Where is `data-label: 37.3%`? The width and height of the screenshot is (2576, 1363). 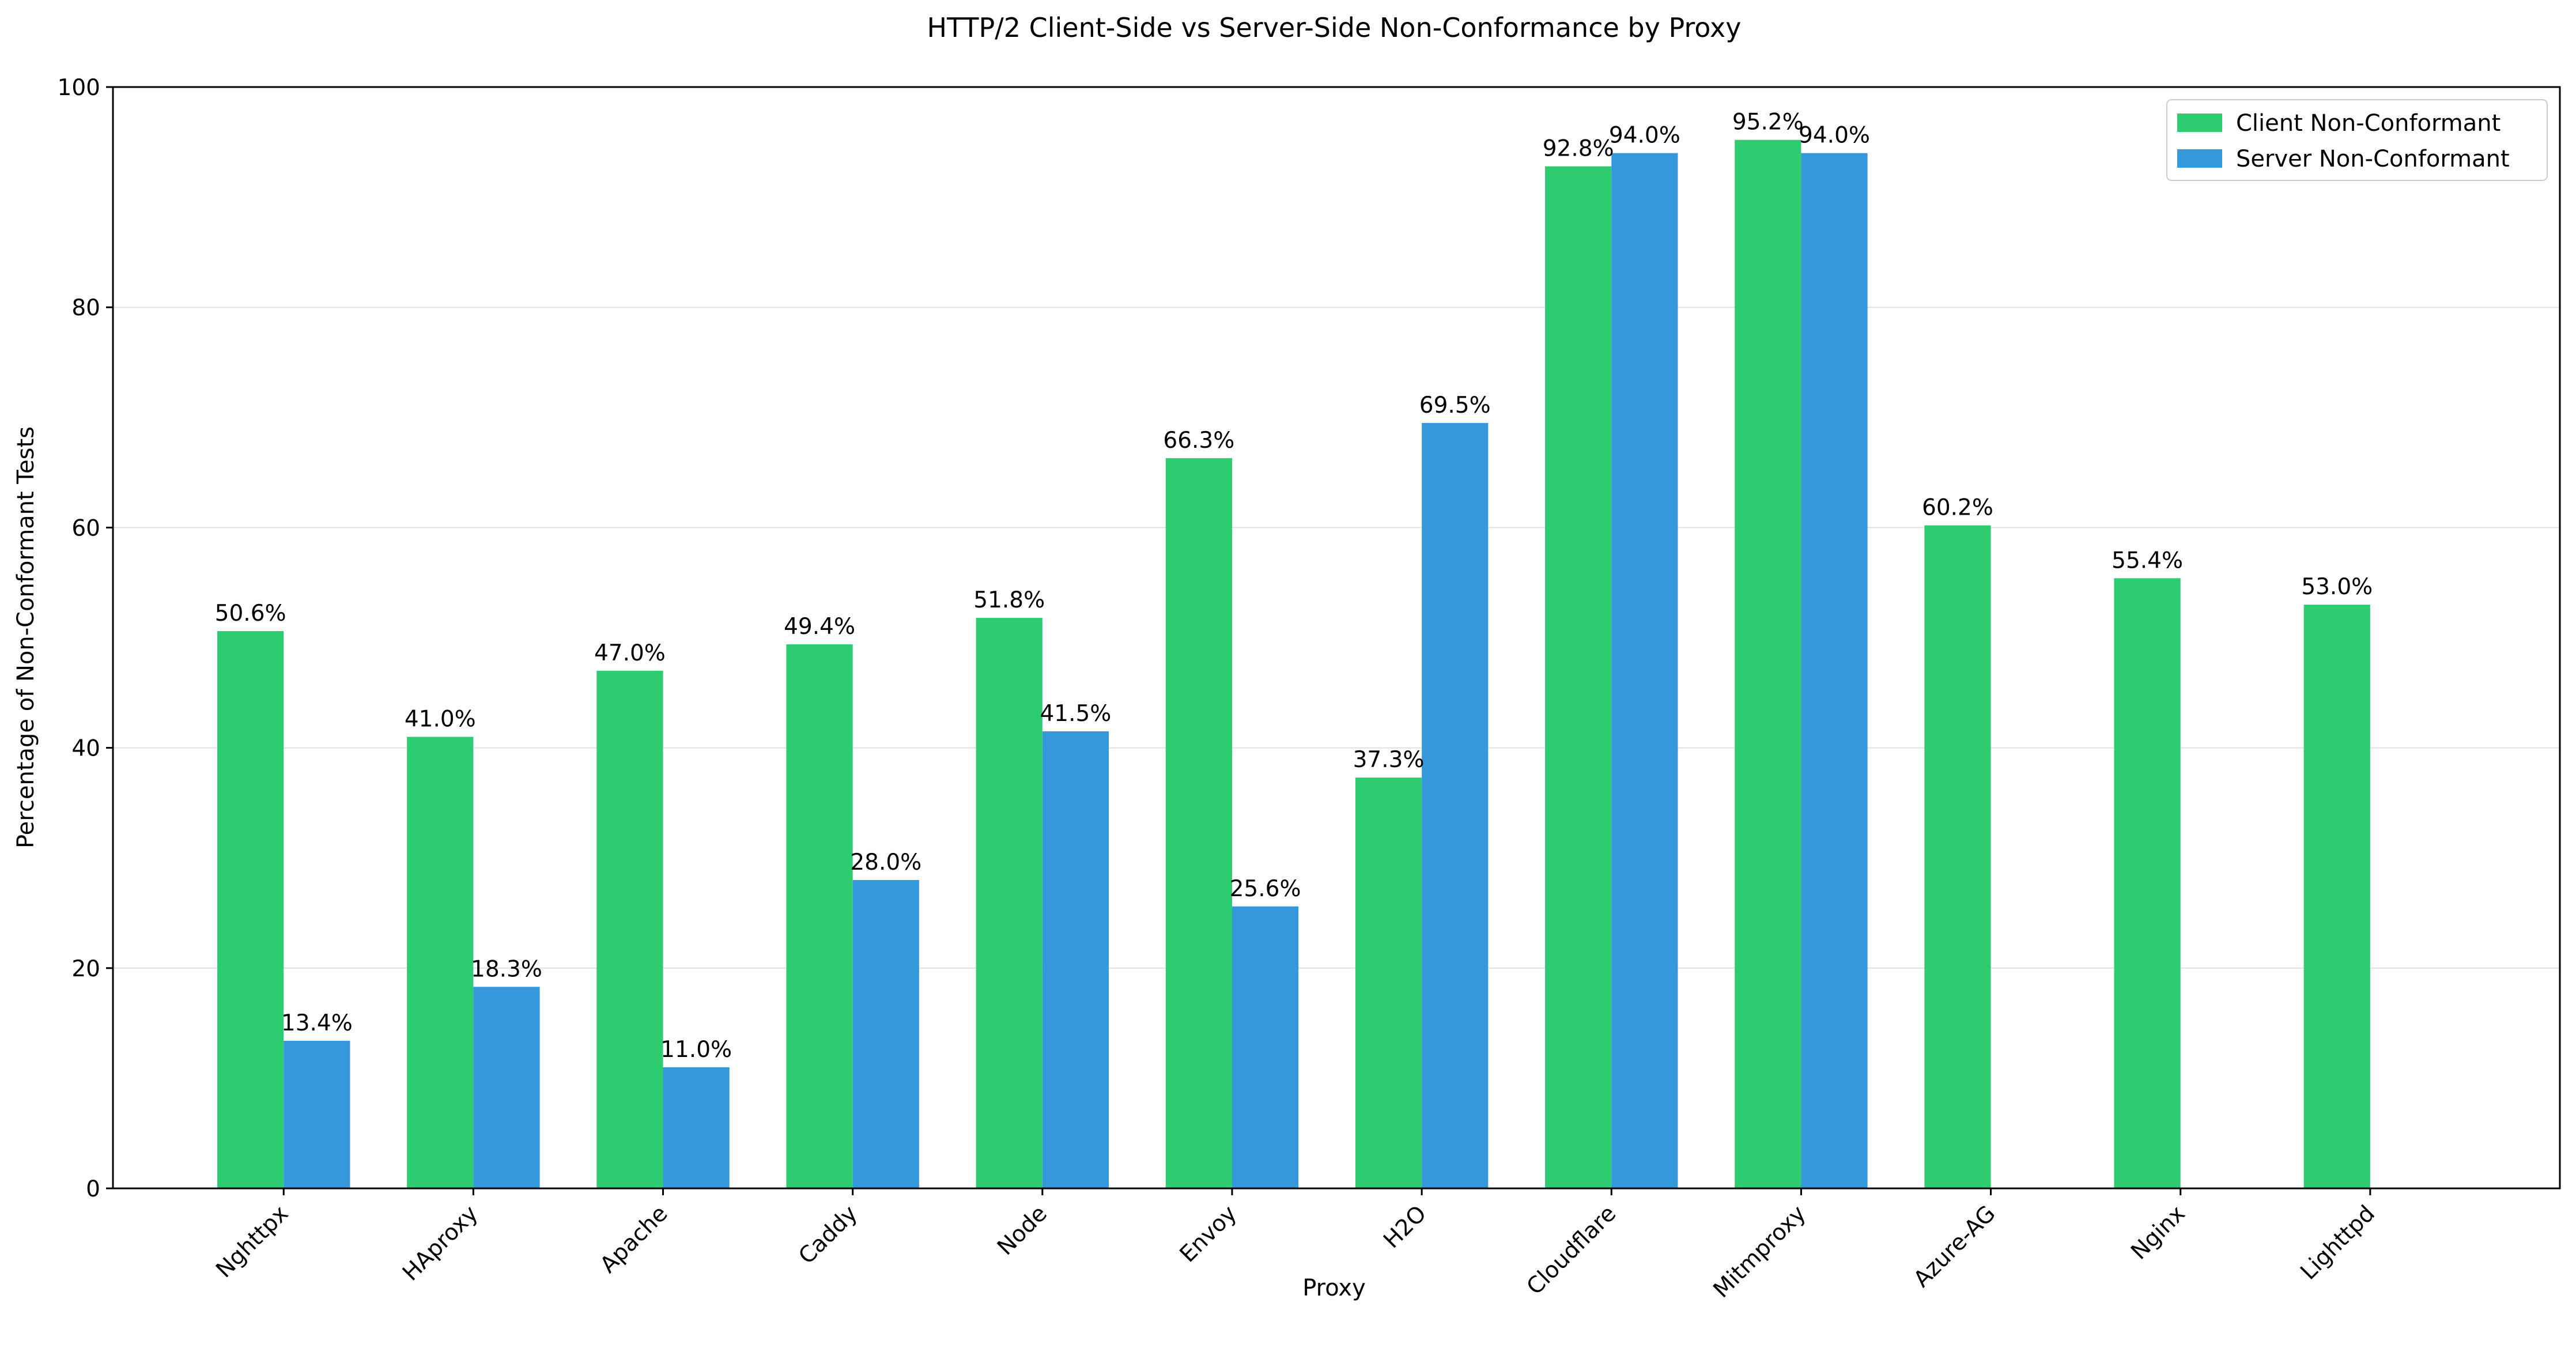 data-label: 37.3% is located at coordinates (1389, 760).